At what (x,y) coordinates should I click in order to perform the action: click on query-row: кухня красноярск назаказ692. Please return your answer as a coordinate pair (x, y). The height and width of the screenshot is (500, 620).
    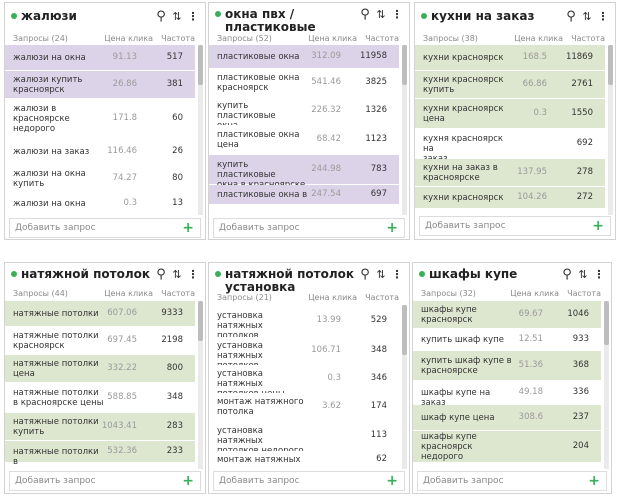
    Looking at the image, I should click on (510, 146).